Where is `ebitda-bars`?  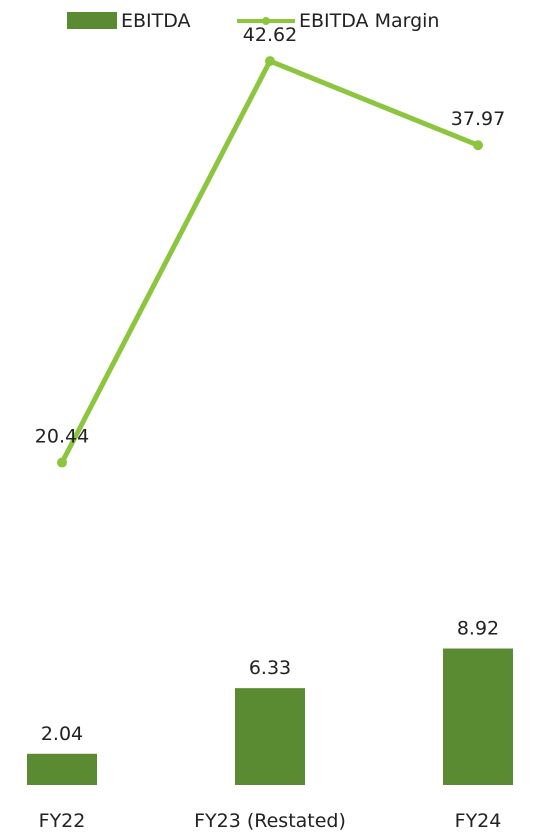
ebitda-bars is located at coordinates (270, 716).